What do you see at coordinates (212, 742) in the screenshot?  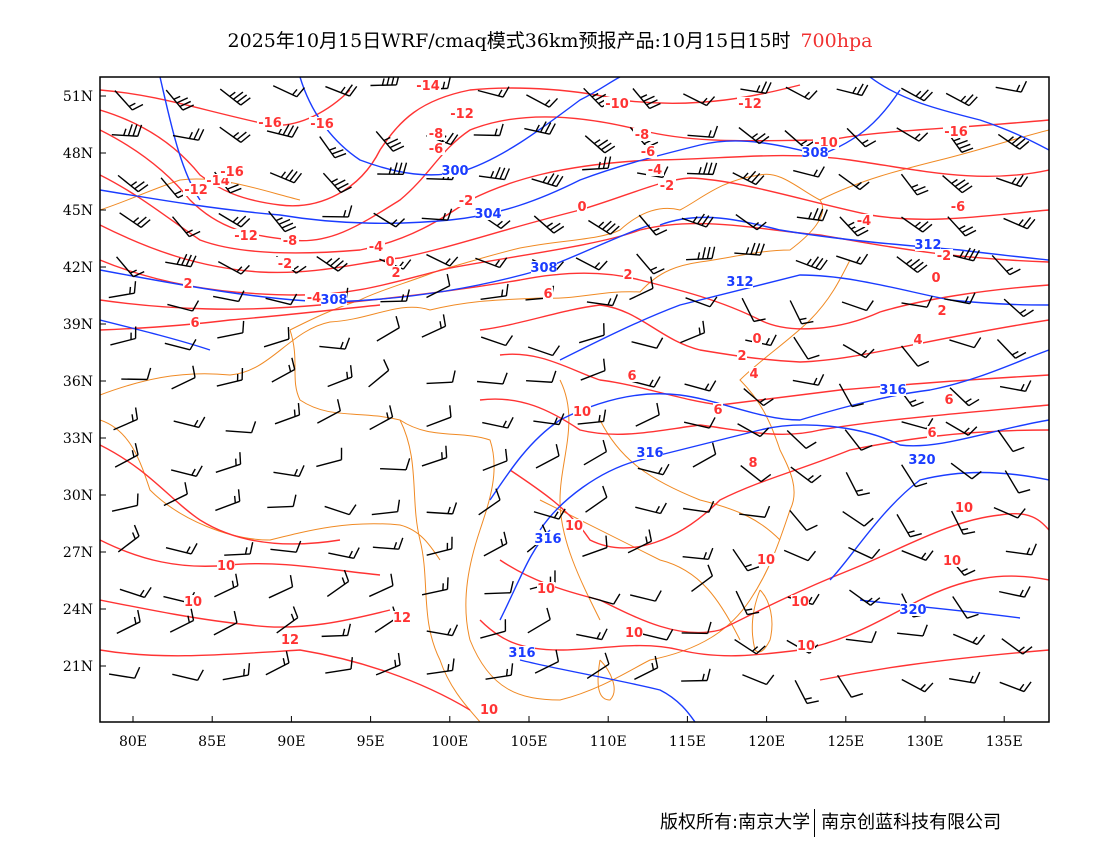 I see `lon-tick-label: 85E` at bounding box center [212, 742].